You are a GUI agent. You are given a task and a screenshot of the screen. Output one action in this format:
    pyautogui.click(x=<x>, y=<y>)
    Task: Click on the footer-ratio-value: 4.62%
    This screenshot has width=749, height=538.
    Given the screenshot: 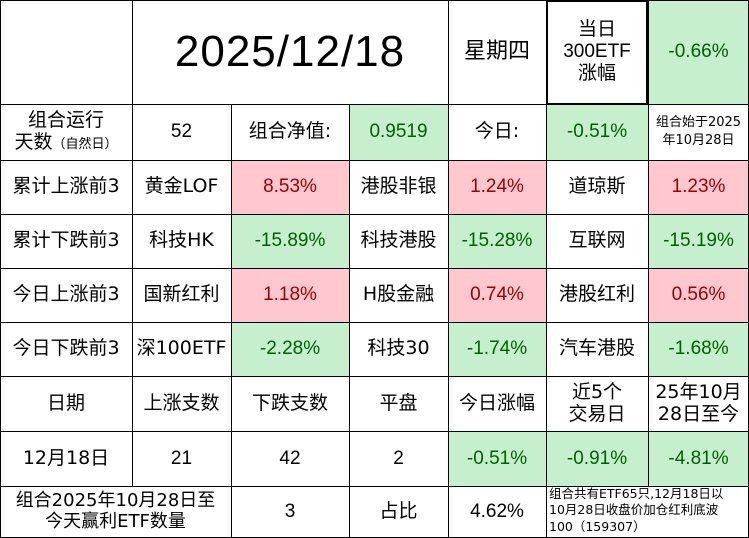 What is the action you would take?
    pyautogui.click(x=497, y=512)
    